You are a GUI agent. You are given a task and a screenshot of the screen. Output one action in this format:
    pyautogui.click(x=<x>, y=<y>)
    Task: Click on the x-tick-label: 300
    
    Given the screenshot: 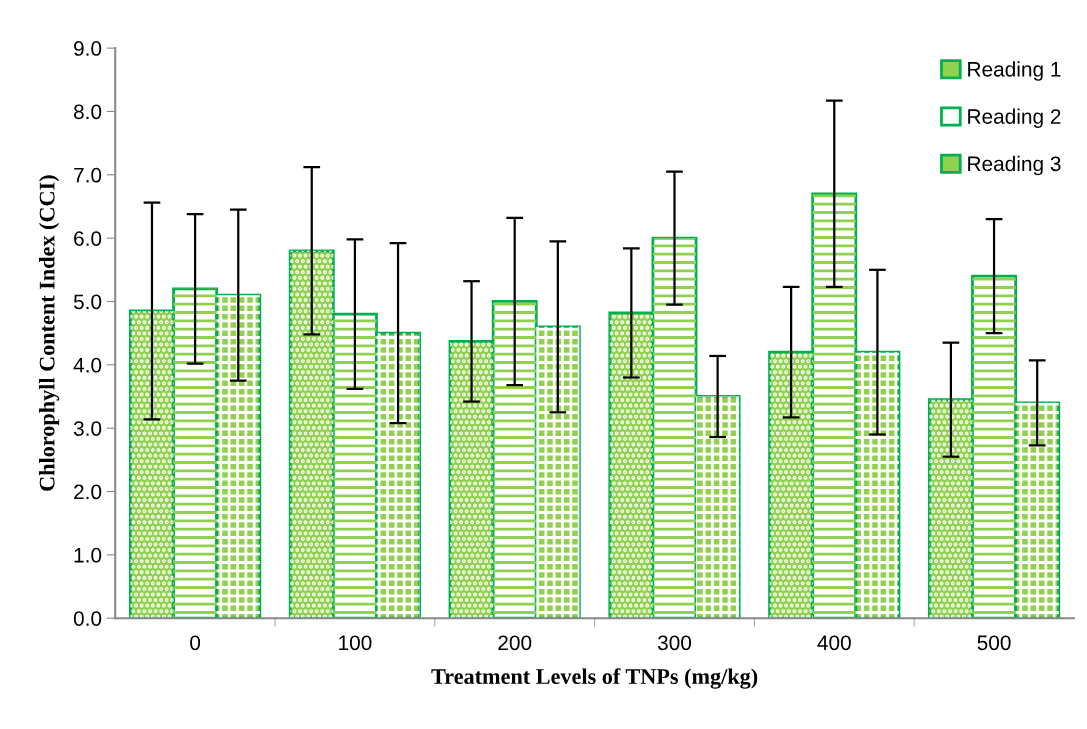 What is the action you would take?
    pyautogui.click(x=674, y=643)
    